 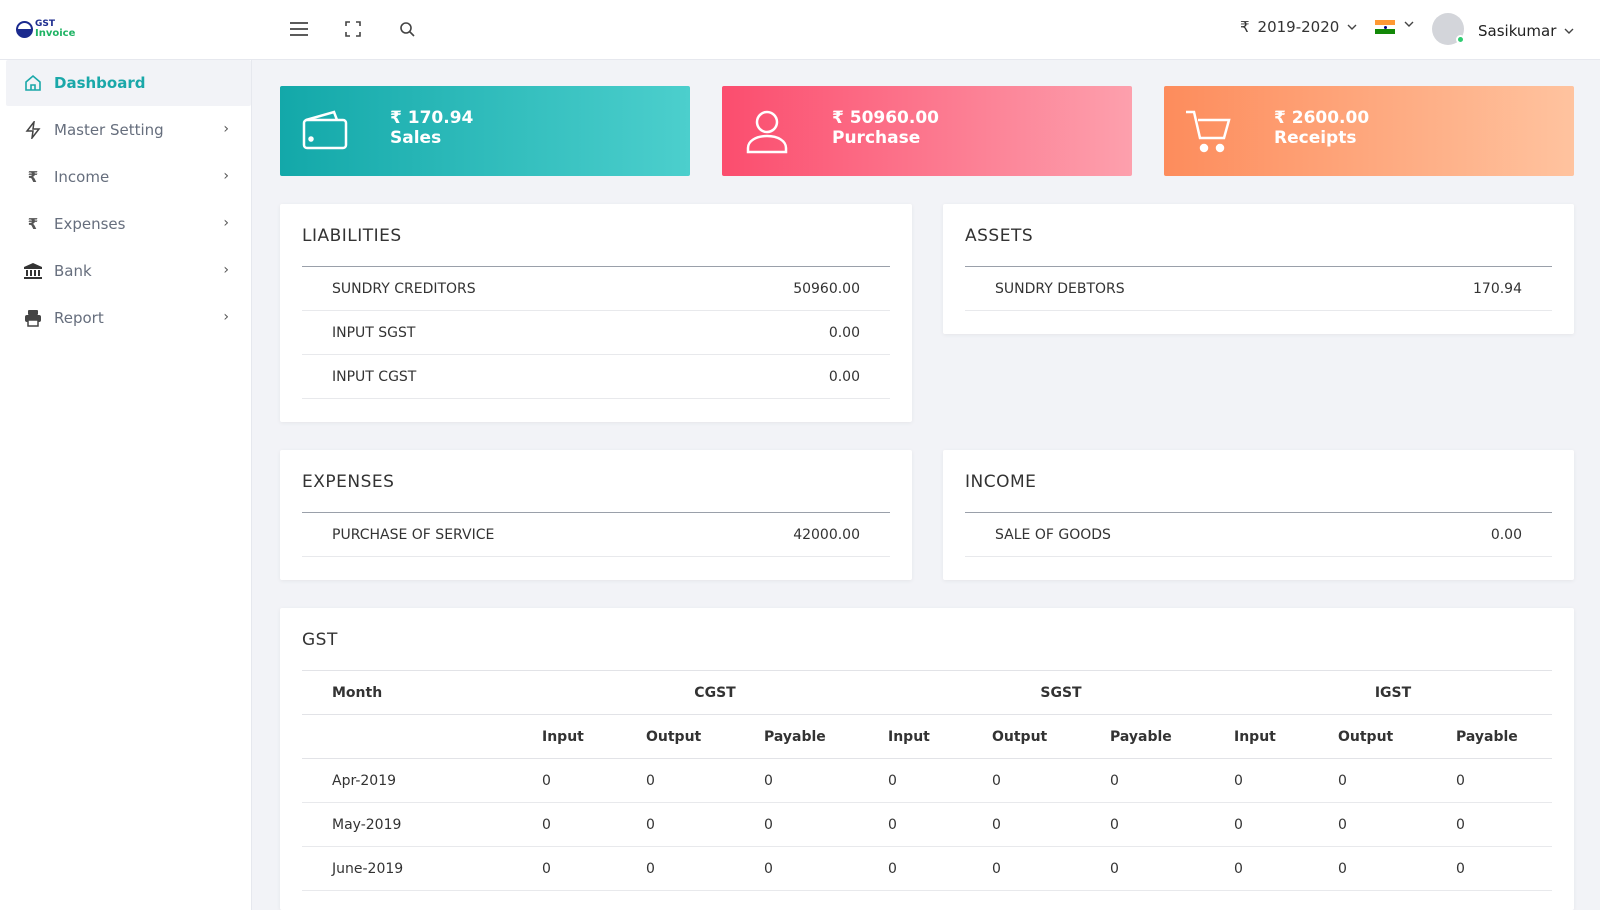 I want to click on user-menu: Sasikumar, so click(x=1526, y=31).